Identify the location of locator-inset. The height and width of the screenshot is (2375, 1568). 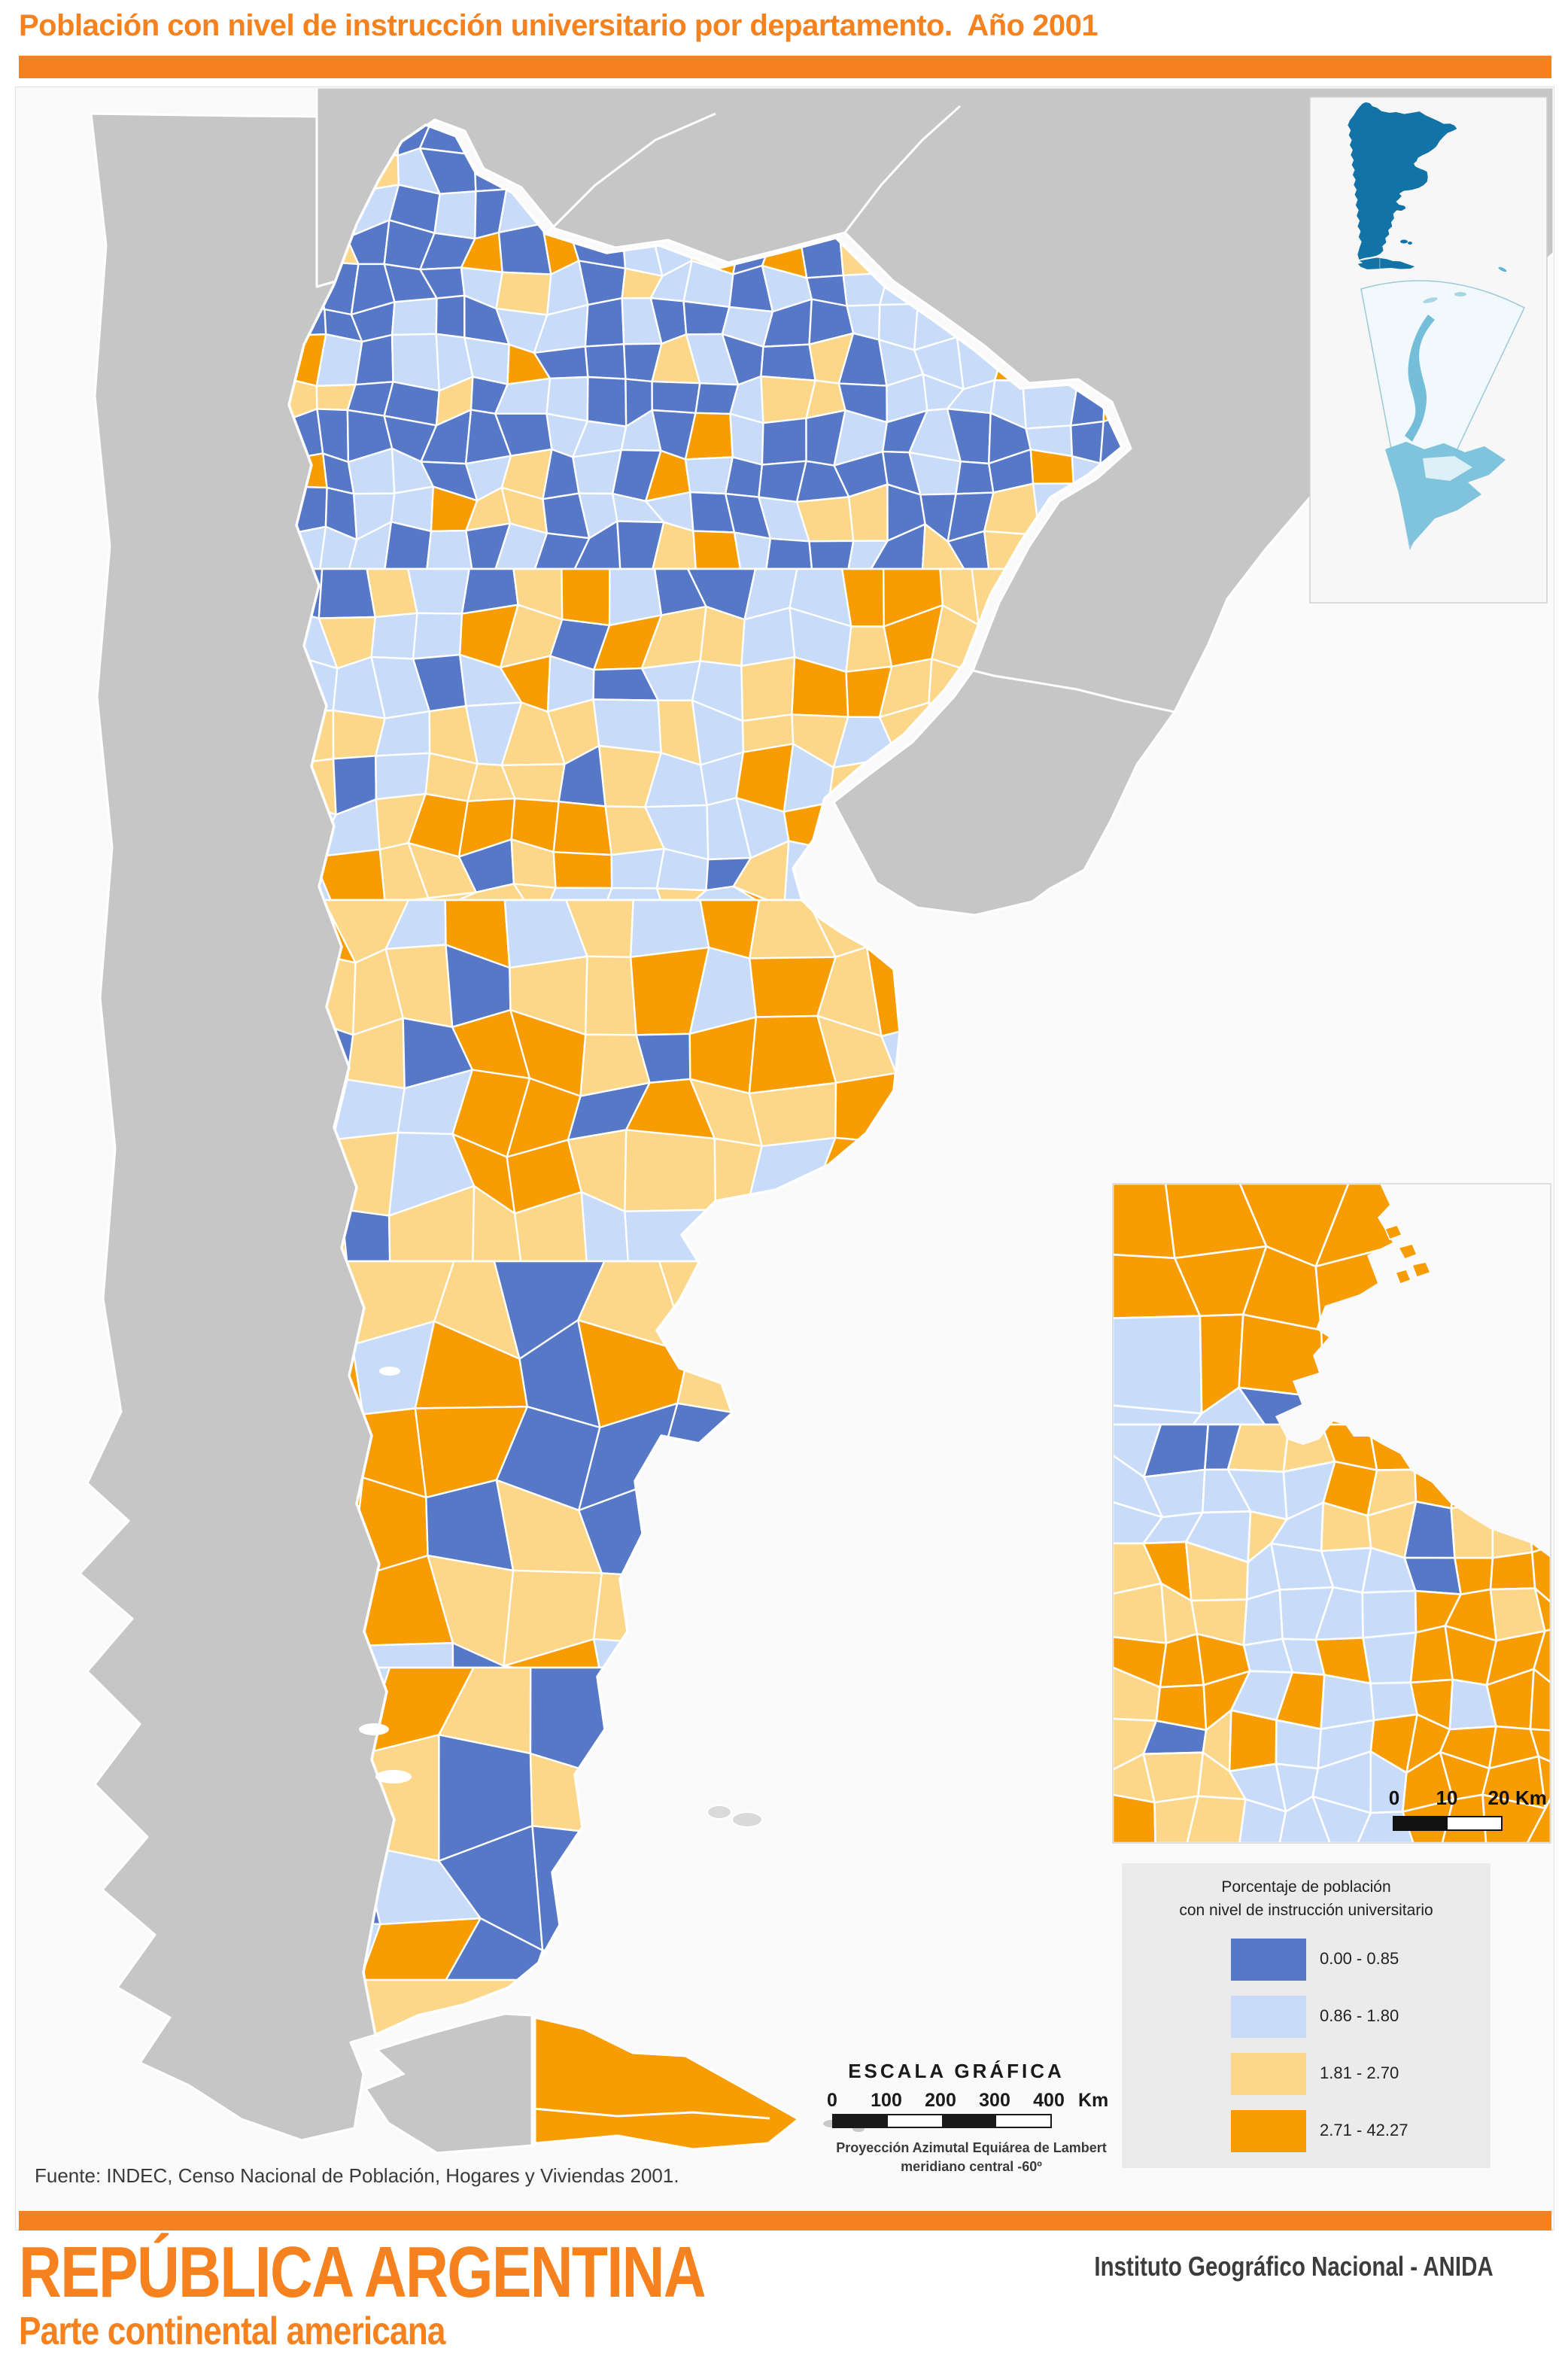
(1428, 350).